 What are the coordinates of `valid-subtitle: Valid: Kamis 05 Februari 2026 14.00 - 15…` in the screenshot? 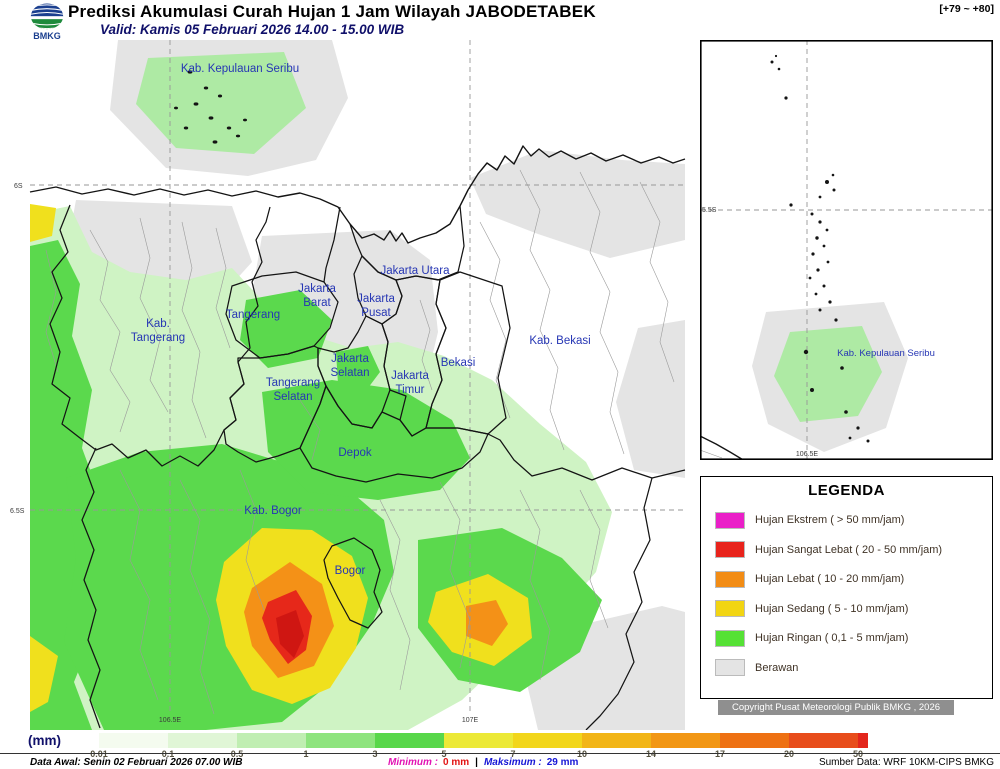 It's located at (252, 29).